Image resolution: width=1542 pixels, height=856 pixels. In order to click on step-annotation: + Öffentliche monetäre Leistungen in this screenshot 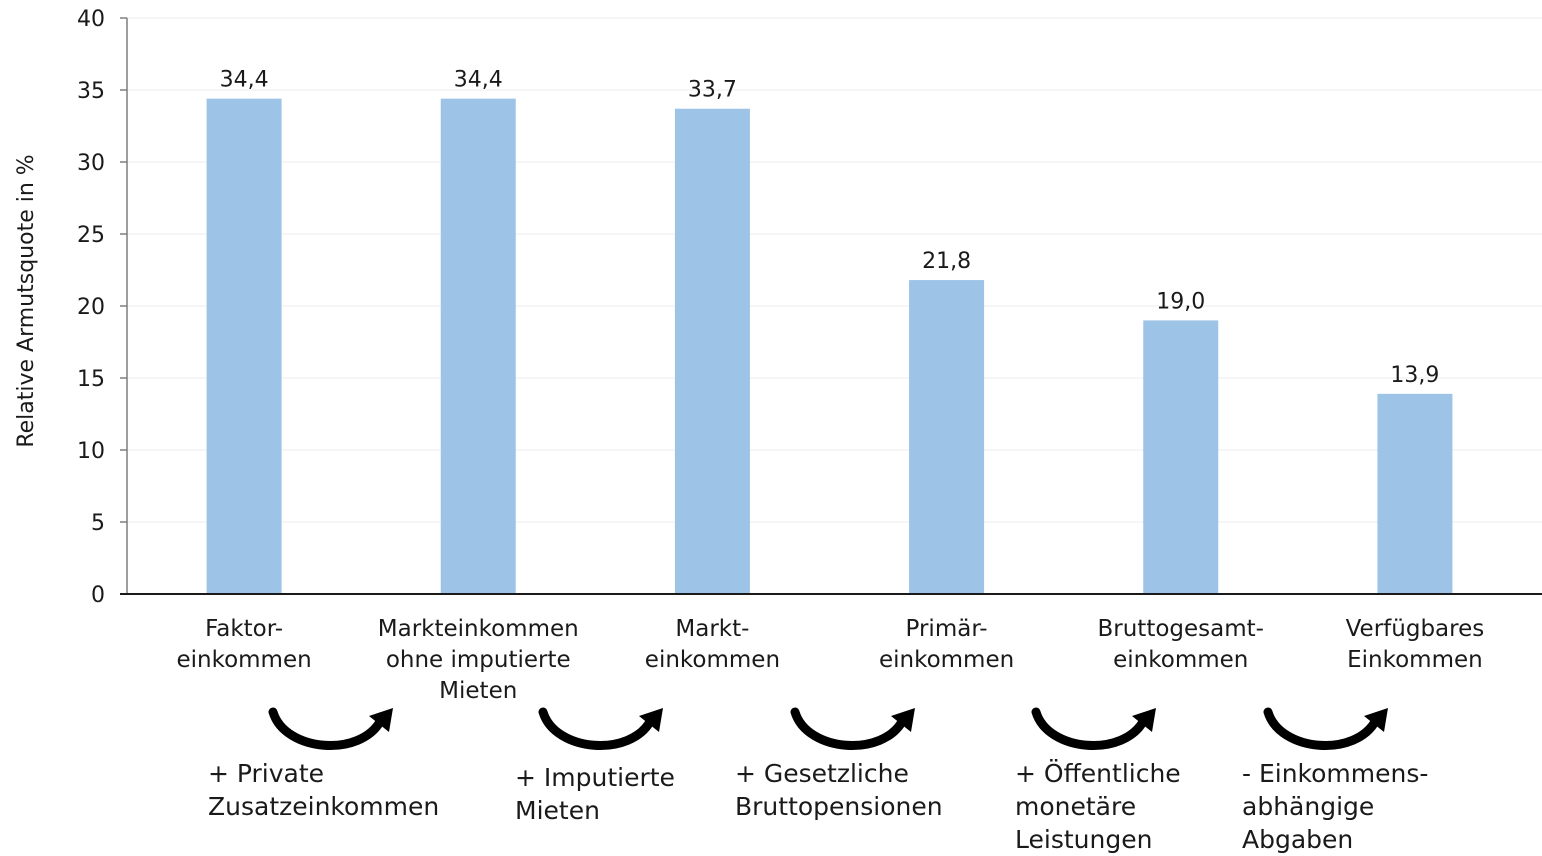, I will do `click(1098, 806)`.